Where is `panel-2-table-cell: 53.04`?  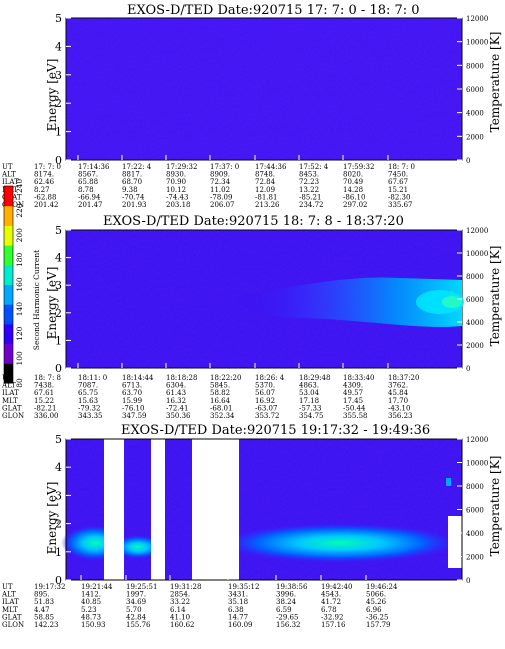 panel-2-table-cell: 53.04 is located at coordinates (309, 393).